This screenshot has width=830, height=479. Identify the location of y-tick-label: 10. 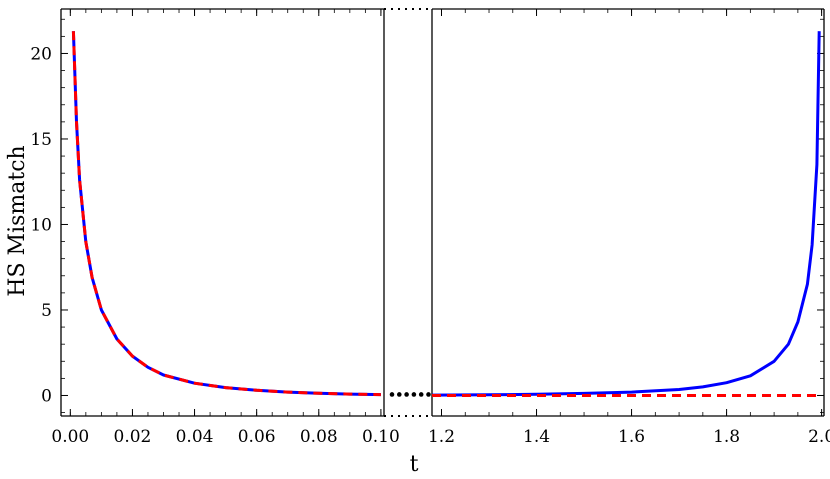
(41, 225).